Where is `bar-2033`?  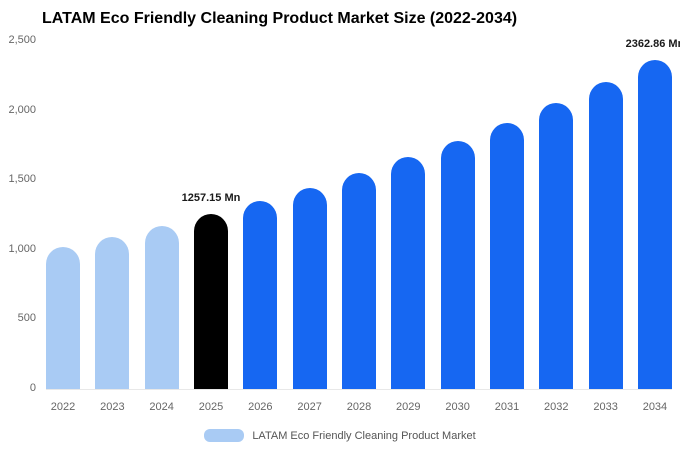
bar-2033 is located at coordinates (605, 235).